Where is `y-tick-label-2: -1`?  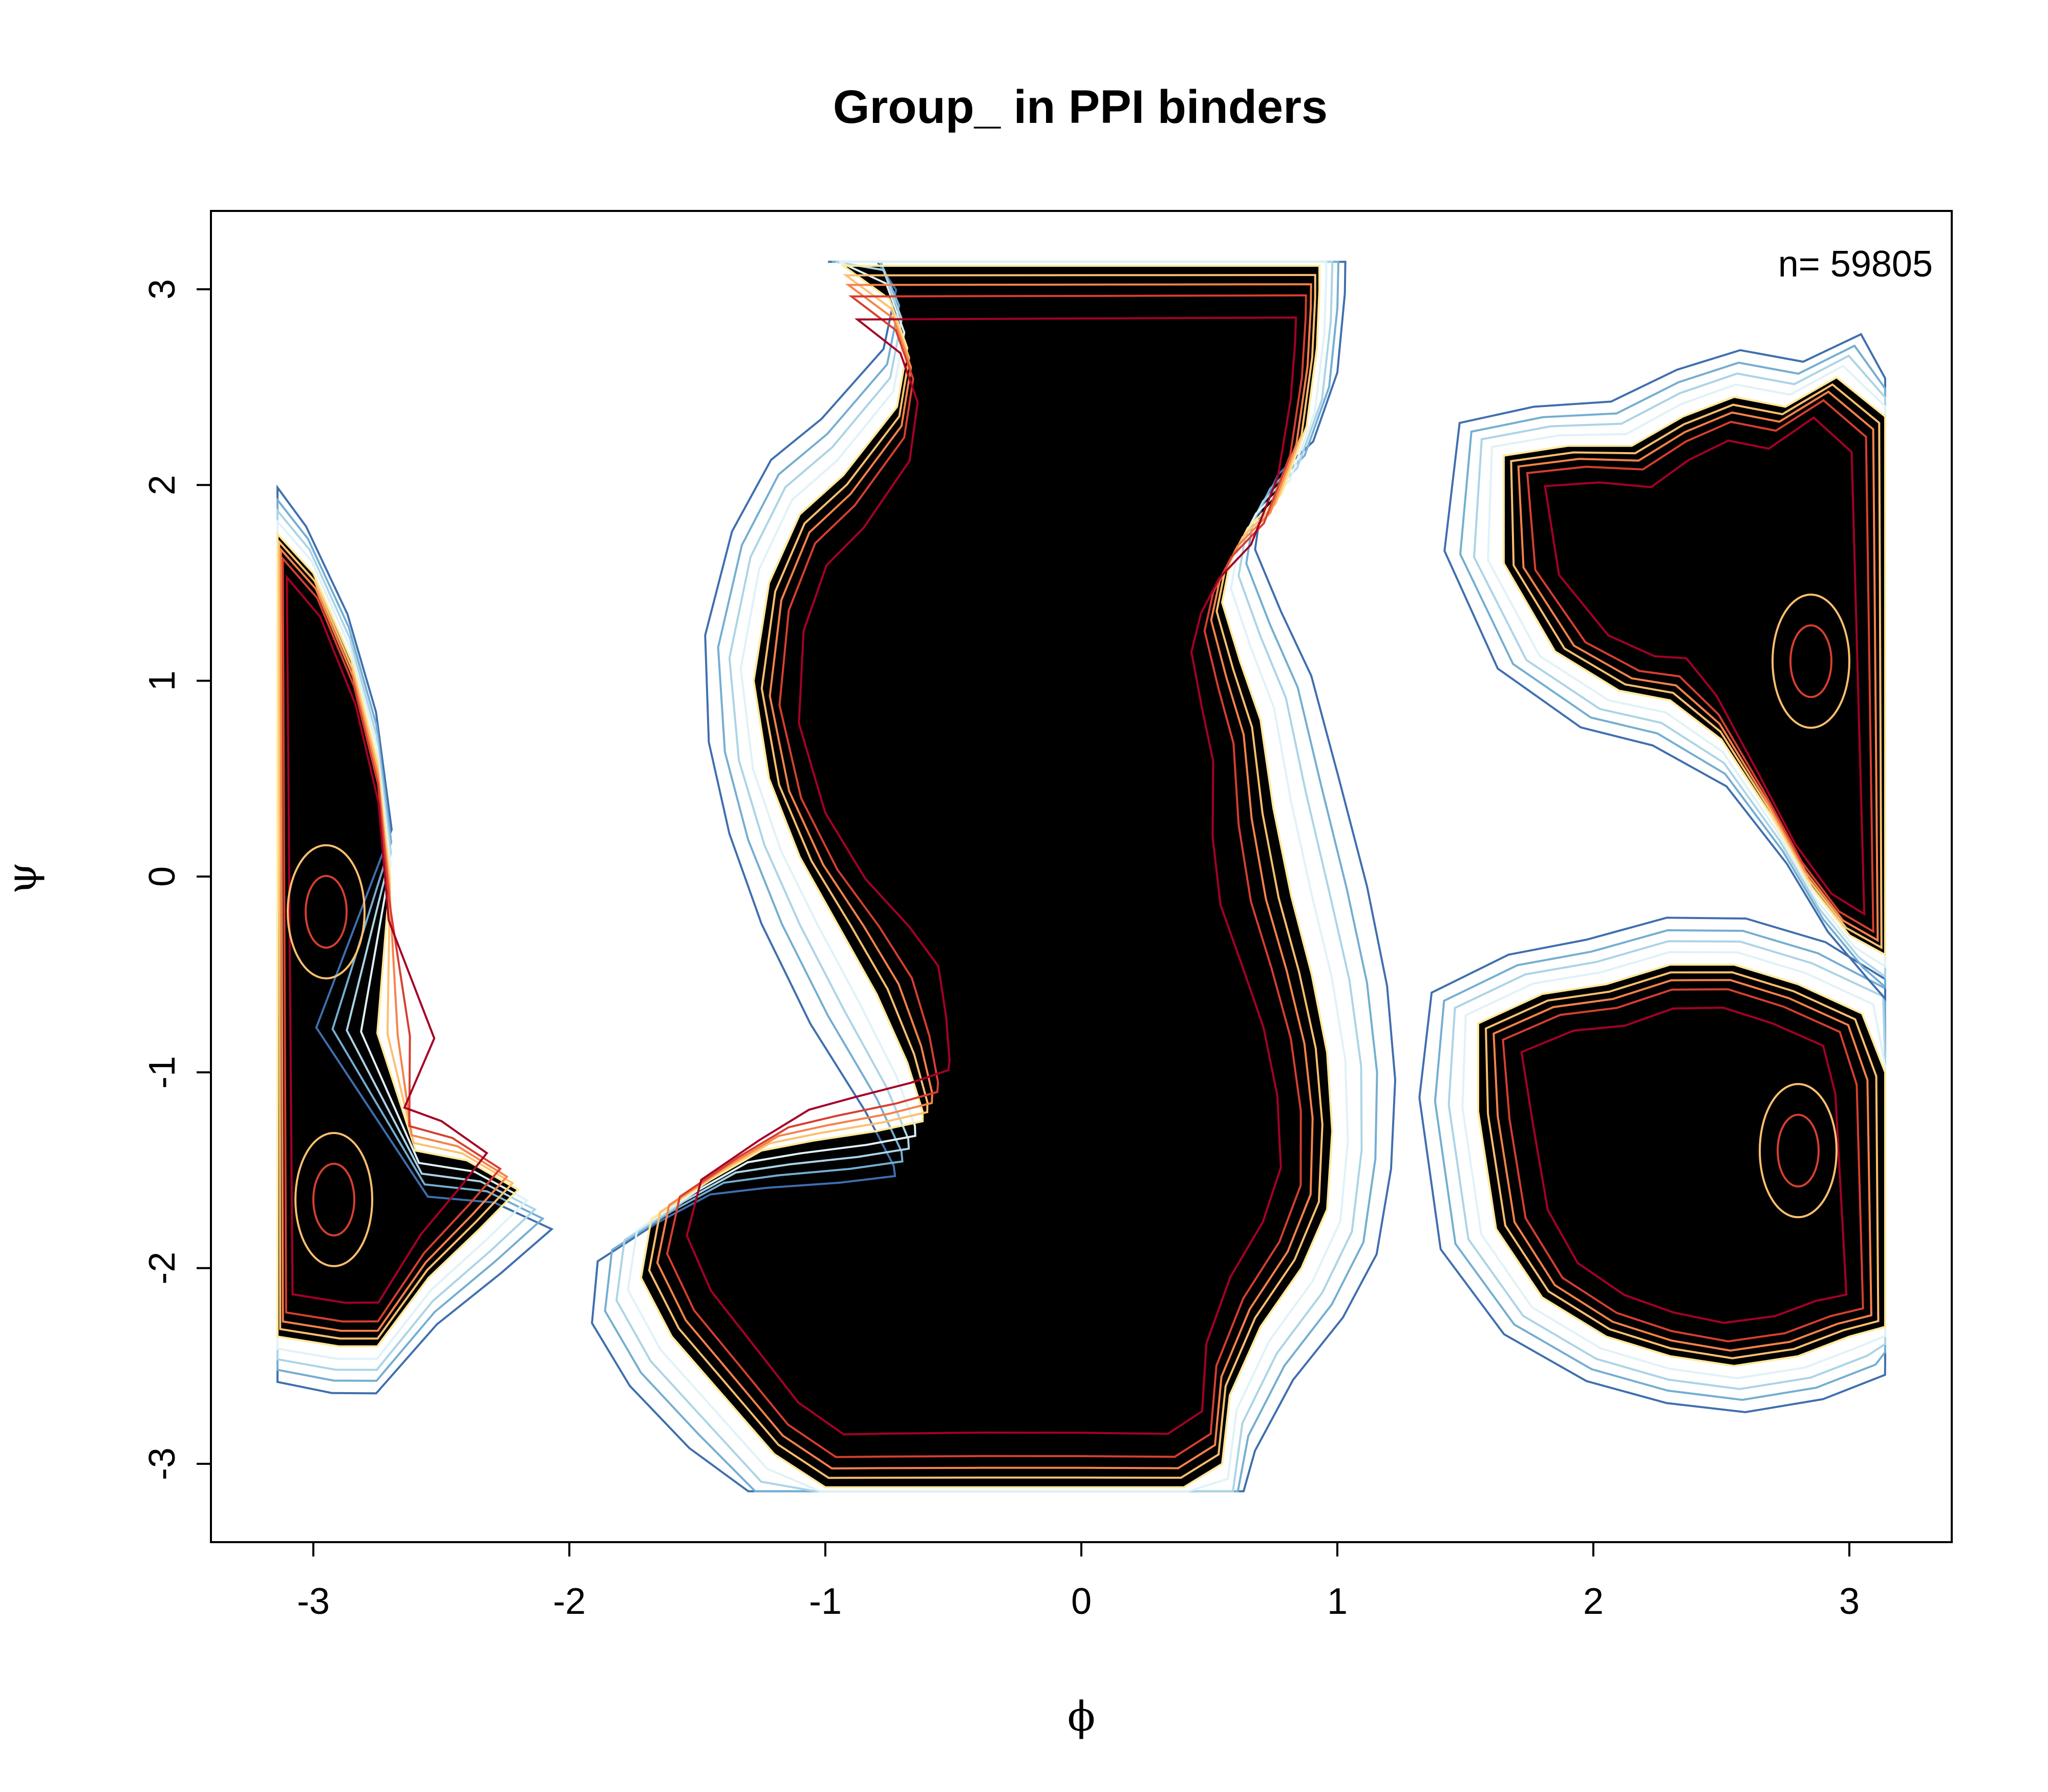 y-tick-label-2: -1 is located at coordinates (162, 1072).